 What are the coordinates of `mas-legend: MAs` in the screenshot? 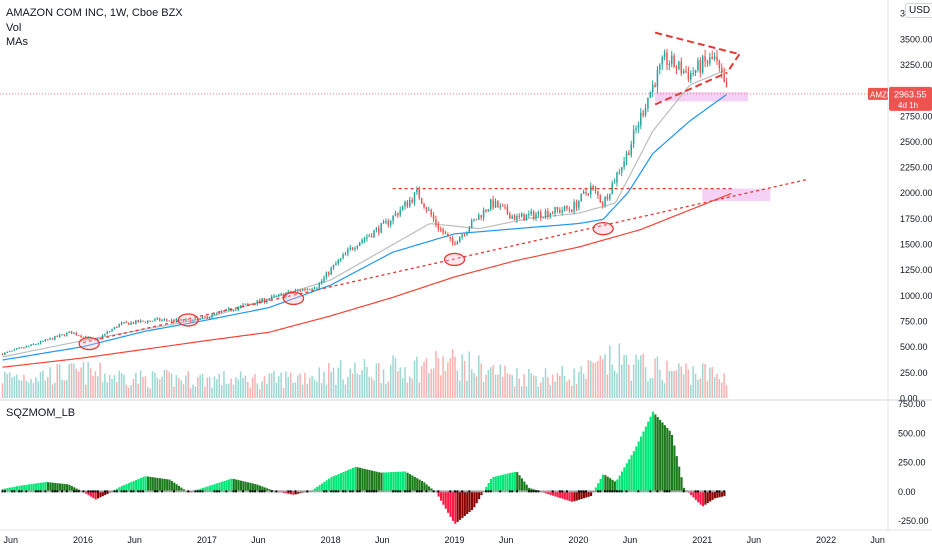 It's located at (17, 42).